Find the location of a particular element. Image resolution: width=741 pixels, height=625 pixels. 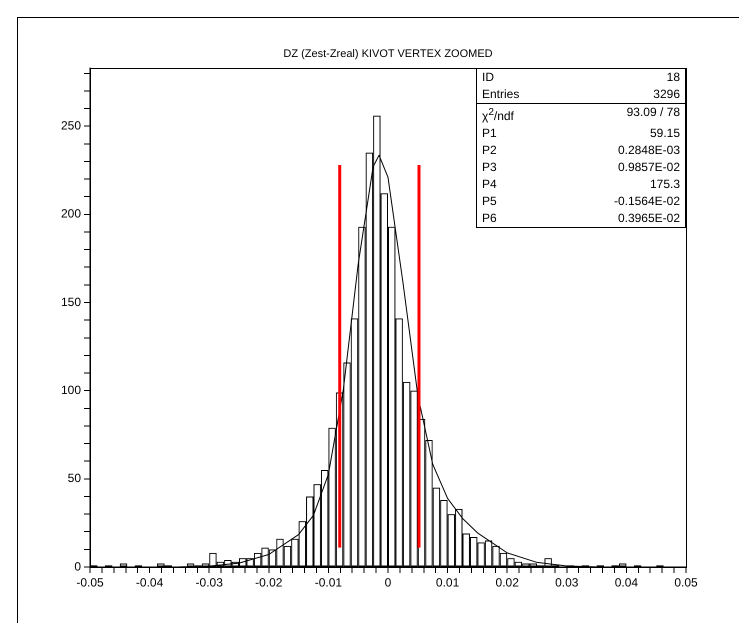

annotation: 0.9857E-02 is located at coordinates (649, 167).